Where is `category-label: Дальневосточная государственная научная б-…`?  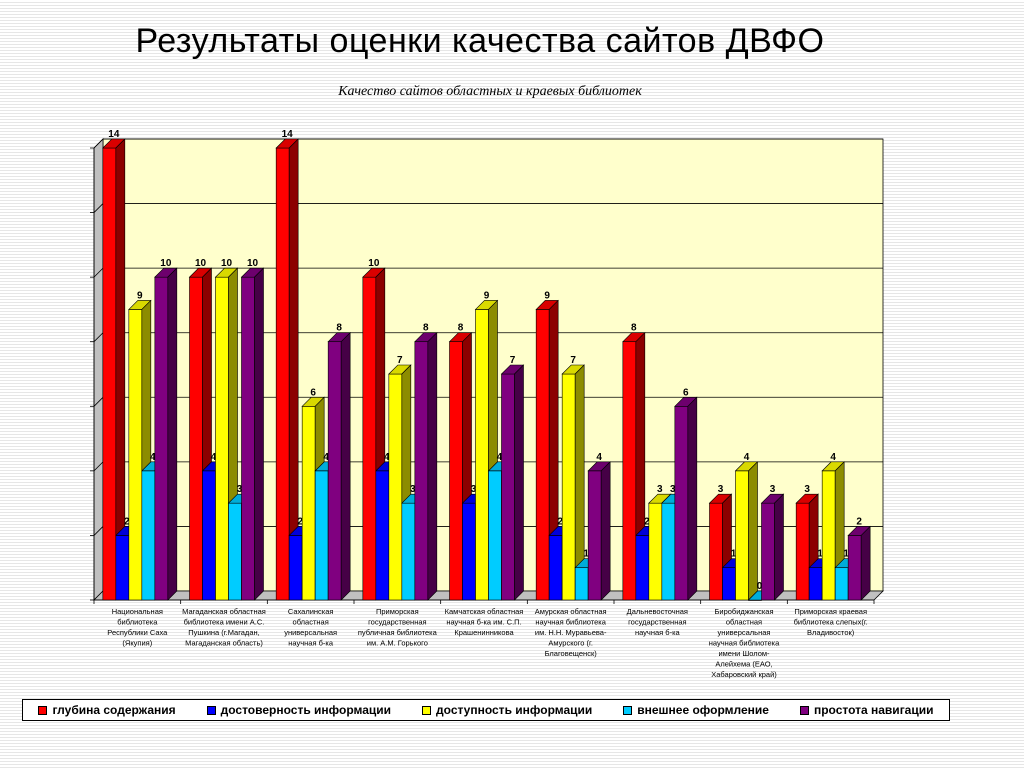 category-label: Дальневосточная государственная научная б-… is located at coordinates (657, 622).